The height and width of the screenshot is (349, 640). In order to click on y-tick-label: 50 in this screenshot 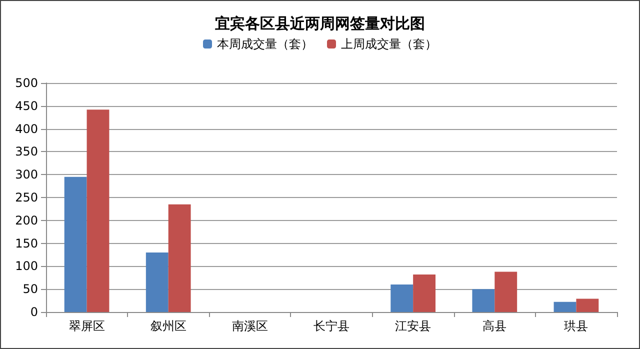, I will do `click(30, 289)`.